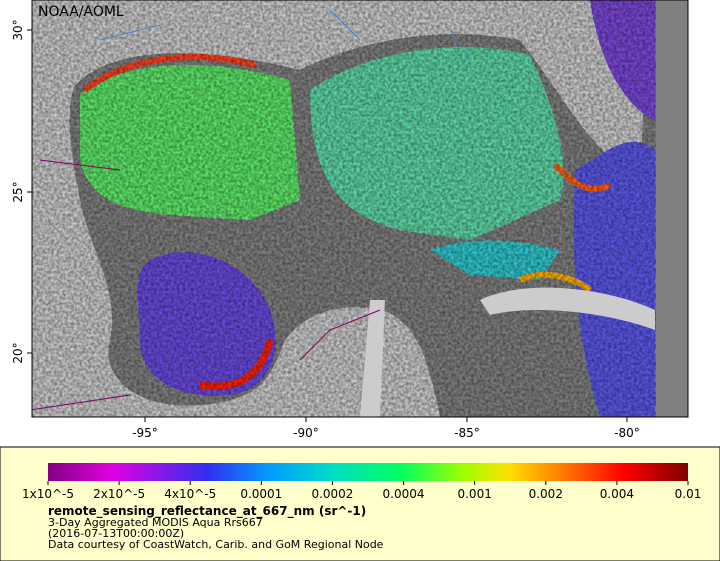  Describe the element at coordinates (617, 494) in the screenshot. I see `colorbar-label: 0.004` at that location.